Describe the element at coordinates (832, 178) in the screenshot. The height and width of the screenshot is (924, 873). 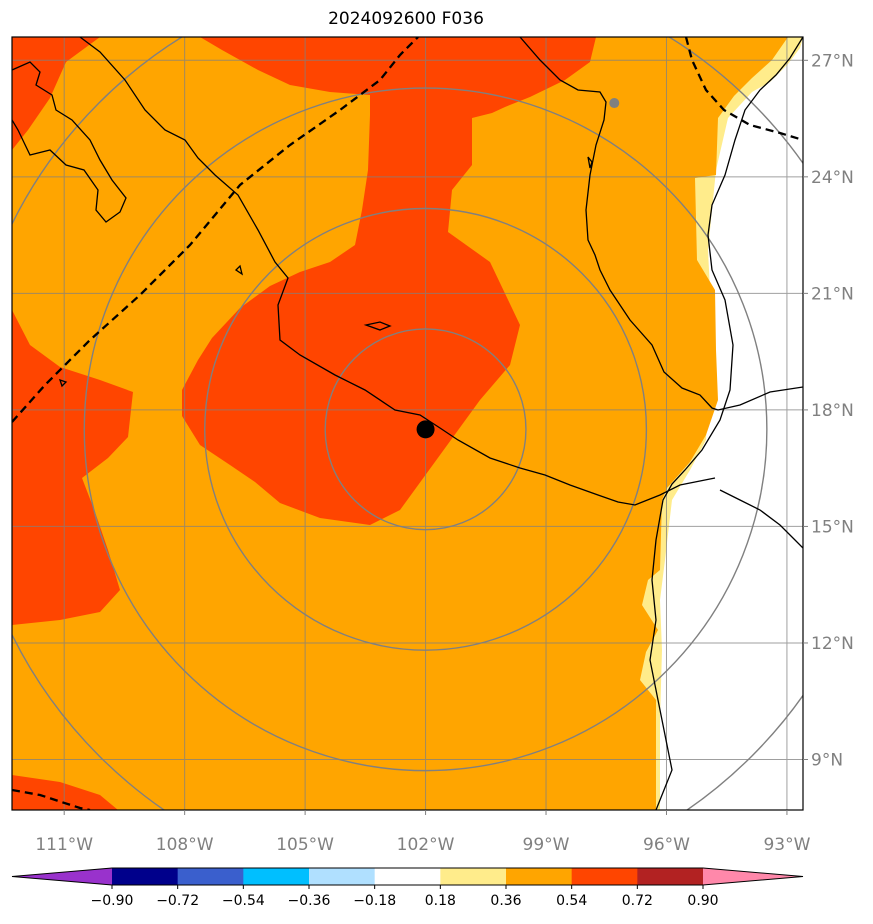
I see `lat-tick-label: 24°N` at that location.